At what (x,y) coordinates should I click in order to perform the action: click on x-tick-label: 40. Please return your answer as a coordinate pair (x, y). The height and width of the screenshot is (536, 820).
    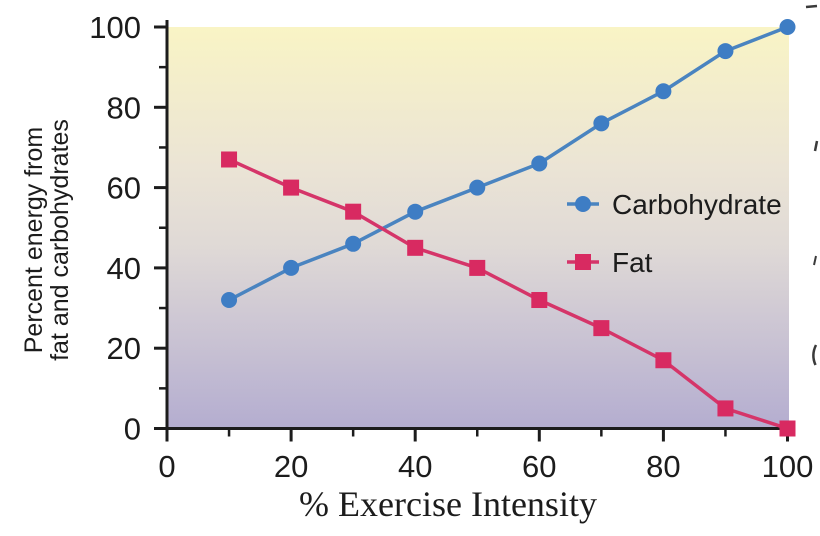
    Looking at the image, I should click on (415, 466).